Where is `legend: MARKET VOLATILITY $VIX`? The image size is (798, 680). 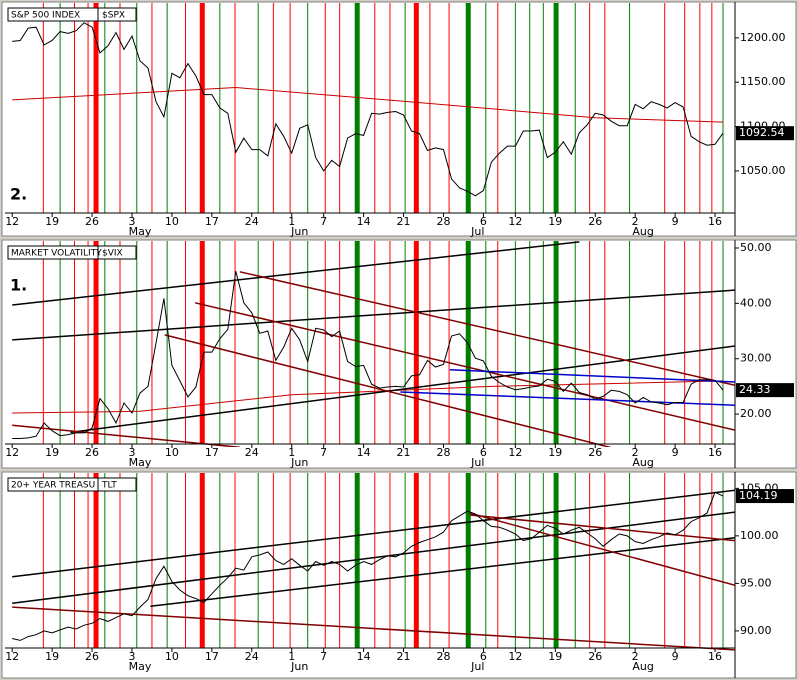
legend: MARKET VOLATILITY $VIX is located at coordinates (72, 252).